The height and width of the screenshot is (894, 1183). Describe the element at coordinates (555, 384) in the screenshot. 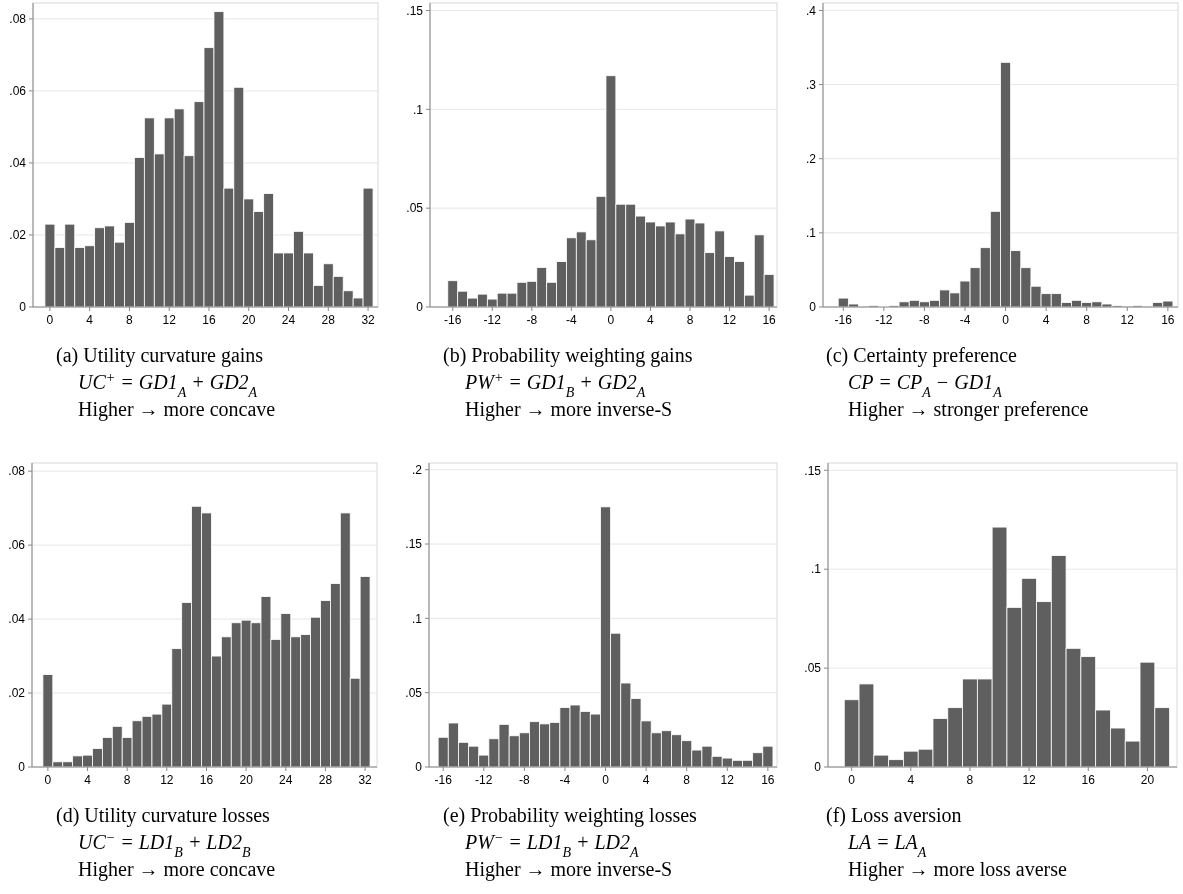

I see `text: PW$^{+}$ = GD1$_{B}$ + GD2$_{A}$` at that location.